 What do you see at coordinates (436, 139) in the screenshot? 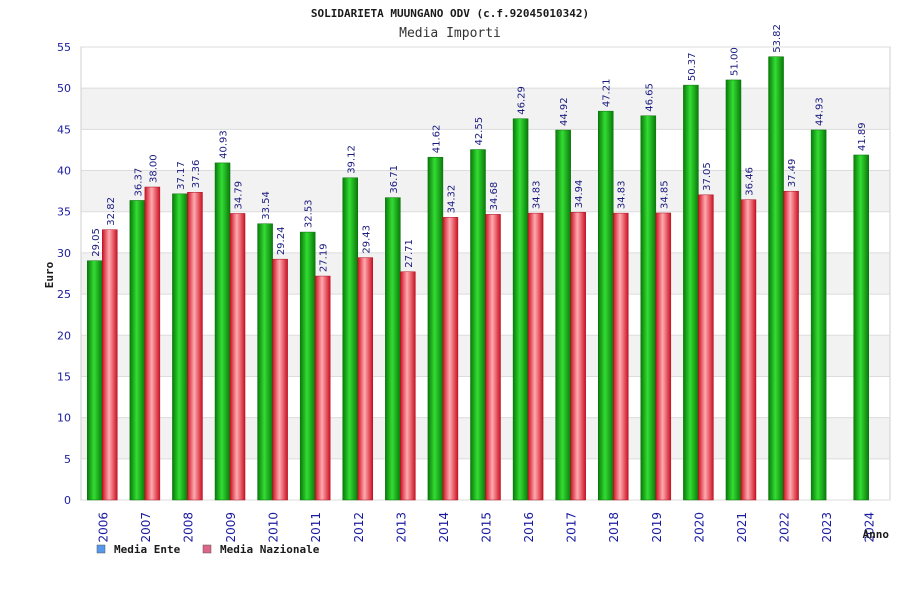
I see `data-label: 41.62` at bounding box center [436, 139].